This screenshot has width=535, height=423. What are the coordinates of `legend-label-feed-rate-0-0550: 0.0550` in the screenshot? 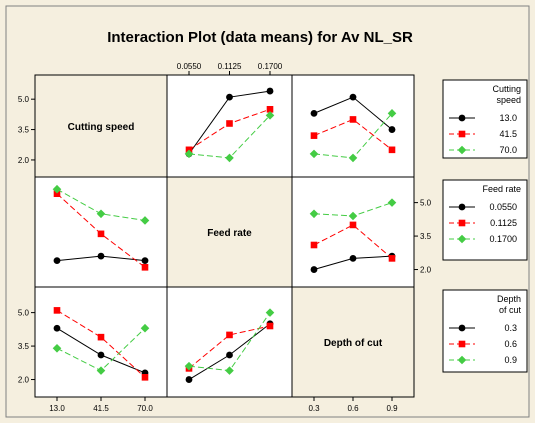 It's located at (503, 207).